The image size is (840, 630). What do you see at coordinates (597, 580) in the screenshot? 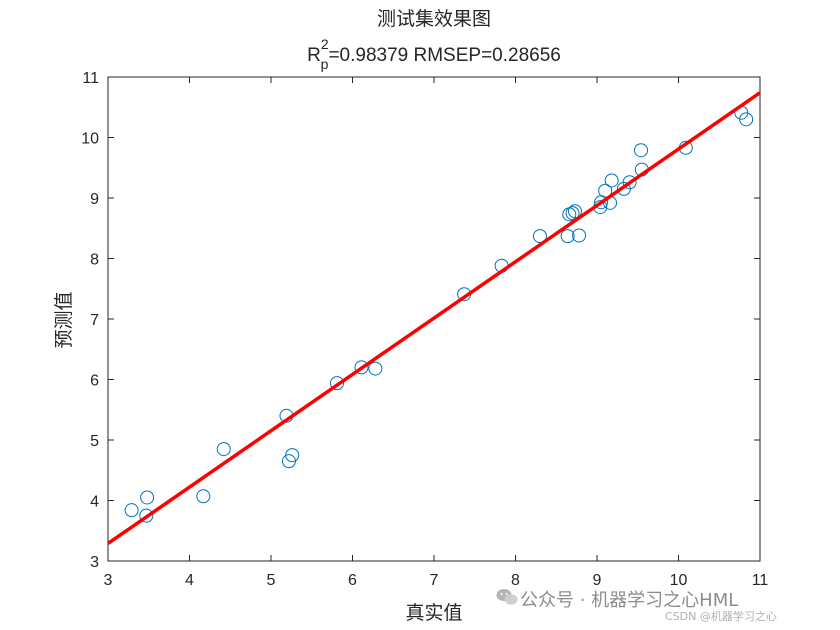
I see `x-tick-label: 9` at bounding box center [597, 580].